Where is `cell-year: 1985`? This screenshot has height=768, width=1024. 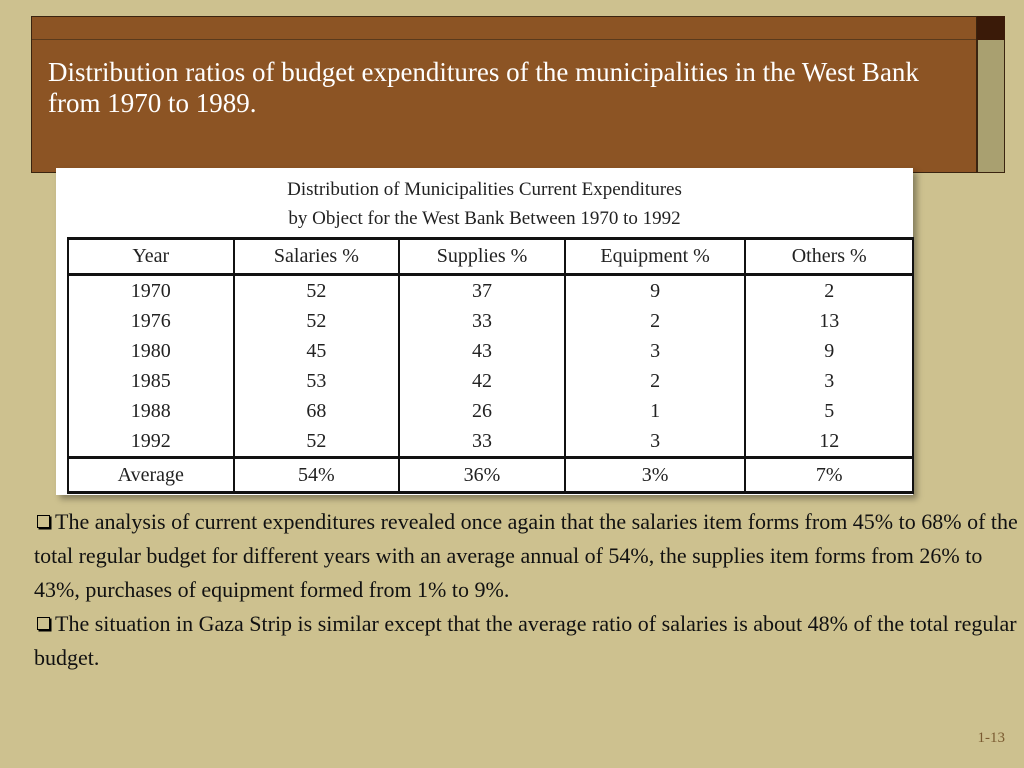
cell-year: 1985 is located at coordinates (151, 381).